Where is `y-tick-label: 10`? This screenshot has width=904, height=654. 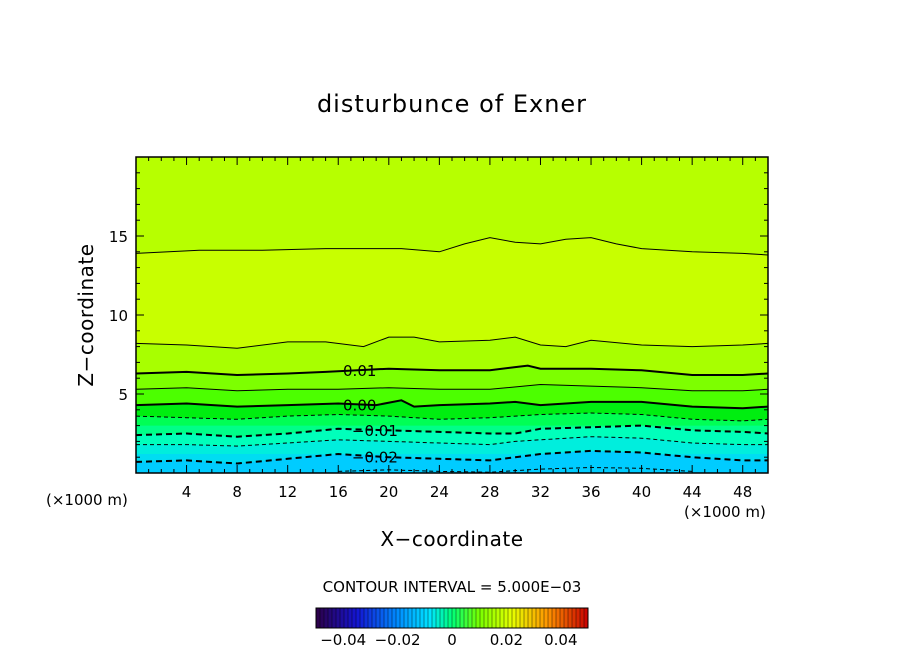
y-tick-label: 10 is located at coordinates (118, 316).